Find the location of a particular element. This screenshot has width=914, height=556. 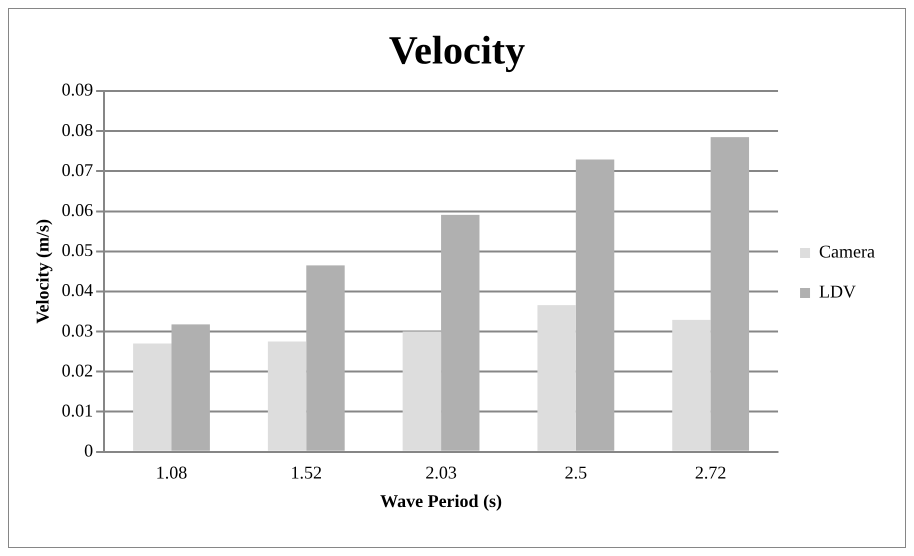

y-tick-label: 0.09 is located at coordinates (78, 90).